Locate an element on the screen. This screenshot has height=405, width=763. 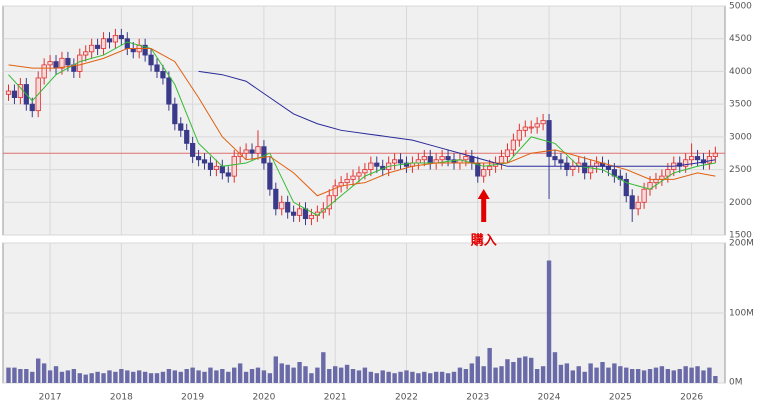
y-tick-label: 2000 is located at coordinates (740, 203).